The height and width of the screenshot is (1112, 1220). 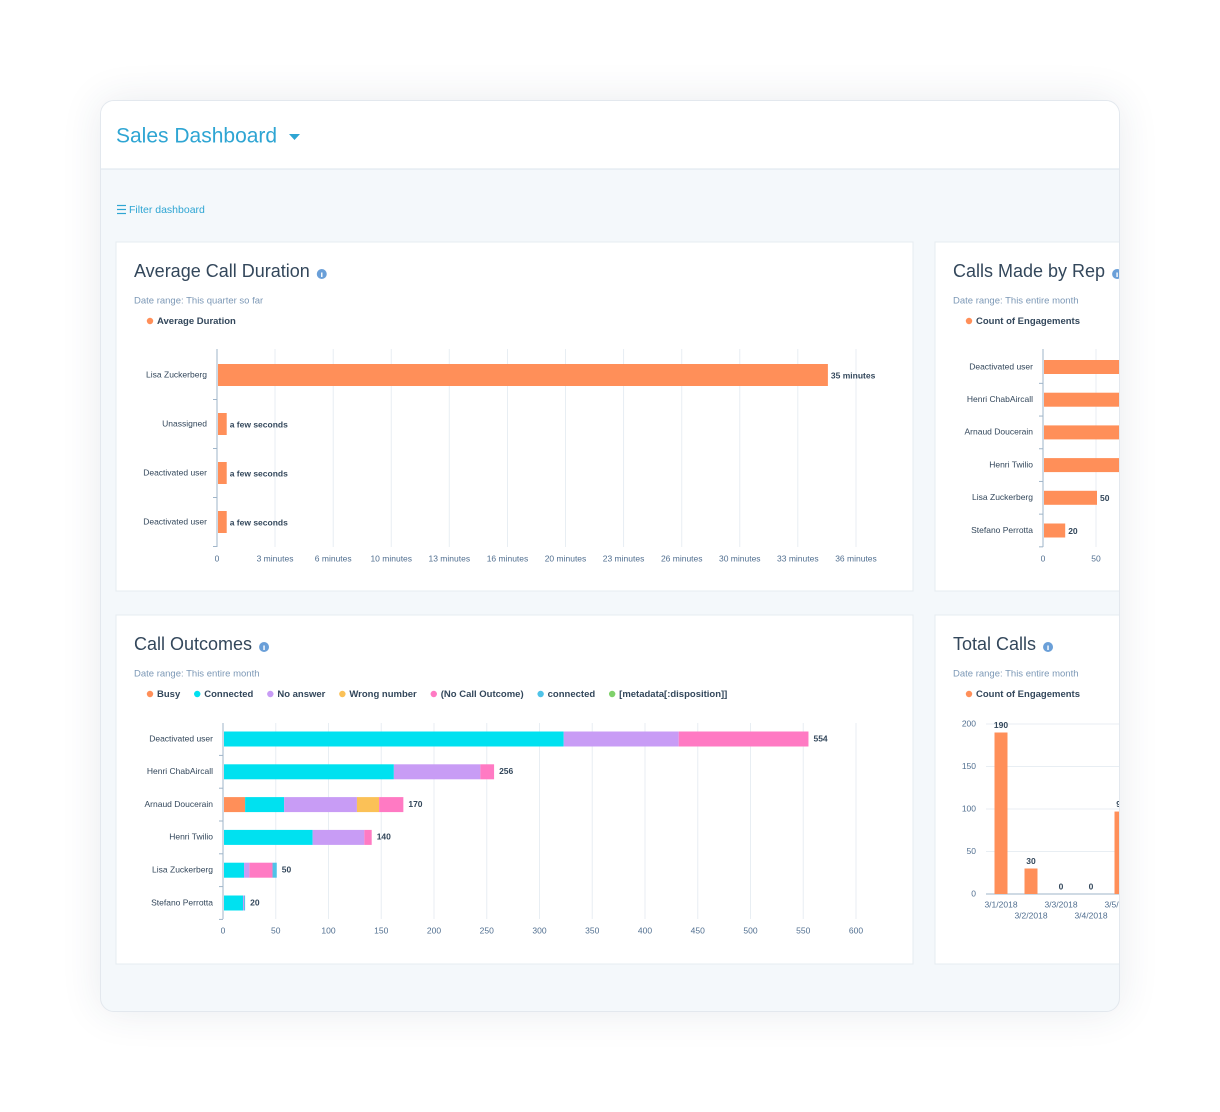 What do you see at coordinates (275, 558) in the screenshot?
I see `x-tick-label: 3 minutes` at bounding box center [275, 558].